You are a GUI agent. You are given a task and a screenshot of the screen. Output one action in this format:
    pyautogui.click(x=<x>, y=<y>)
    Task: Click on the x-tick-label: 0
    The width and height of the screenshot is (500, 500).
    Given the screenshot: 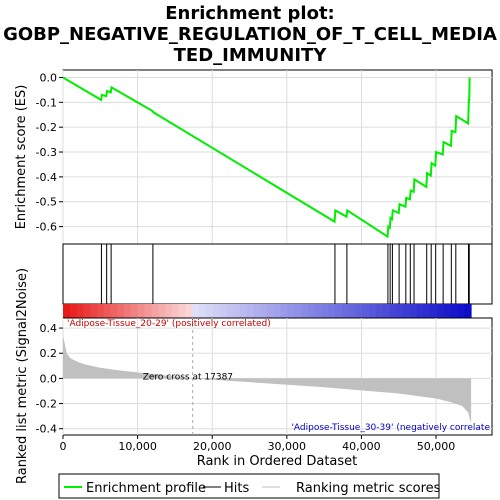 What is the action you would take?
    pyautogui.click(x=63, y=446)
    